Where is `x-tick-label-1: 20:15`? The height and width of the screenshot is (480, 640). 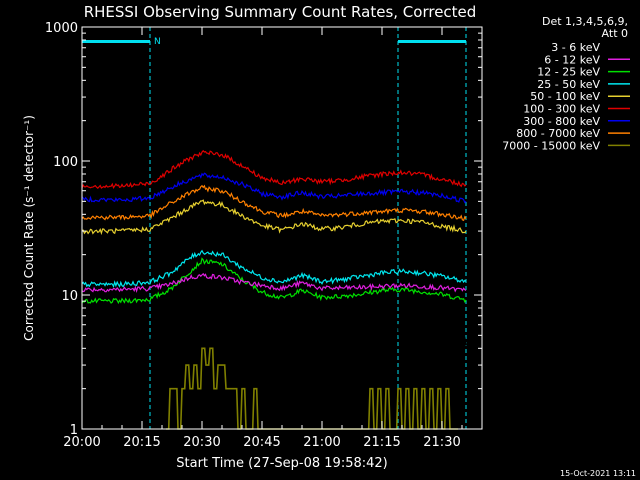
x-tick-label-1: 20:15 is located at coordinates (141, 442).